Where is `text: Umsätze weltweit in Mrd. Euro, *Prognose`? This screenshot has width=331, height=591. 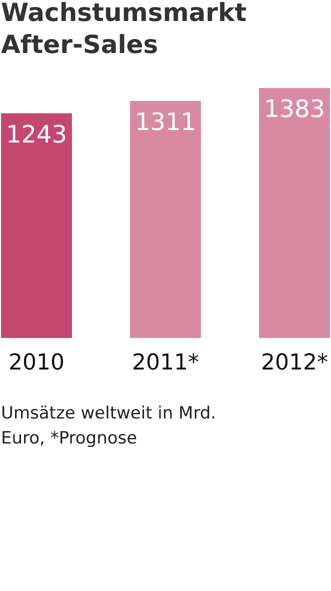 text: Umsätze weltweit in Mrd. Euro, *Prognose is located at coordinates (108, 426).